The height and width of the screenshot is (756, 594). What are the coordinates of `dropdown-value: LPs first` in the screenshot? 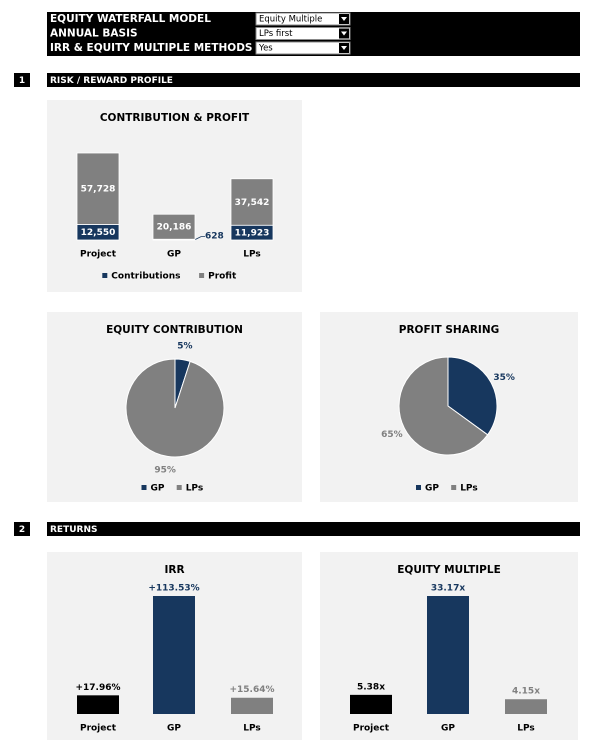 It's located at (276, 34).